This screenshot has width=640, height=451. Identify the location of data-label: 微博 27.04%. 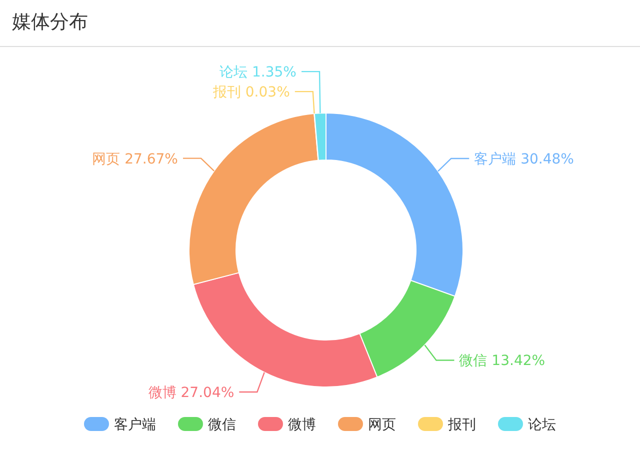
(191, 393).